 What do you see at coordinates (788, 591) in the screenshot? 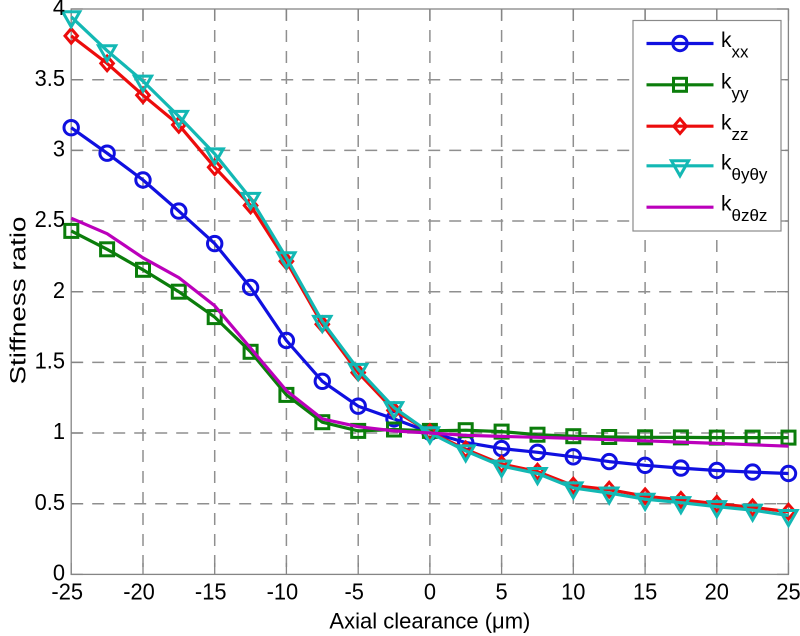
I see `svg-text: 25` at bounding box center [788, 591].